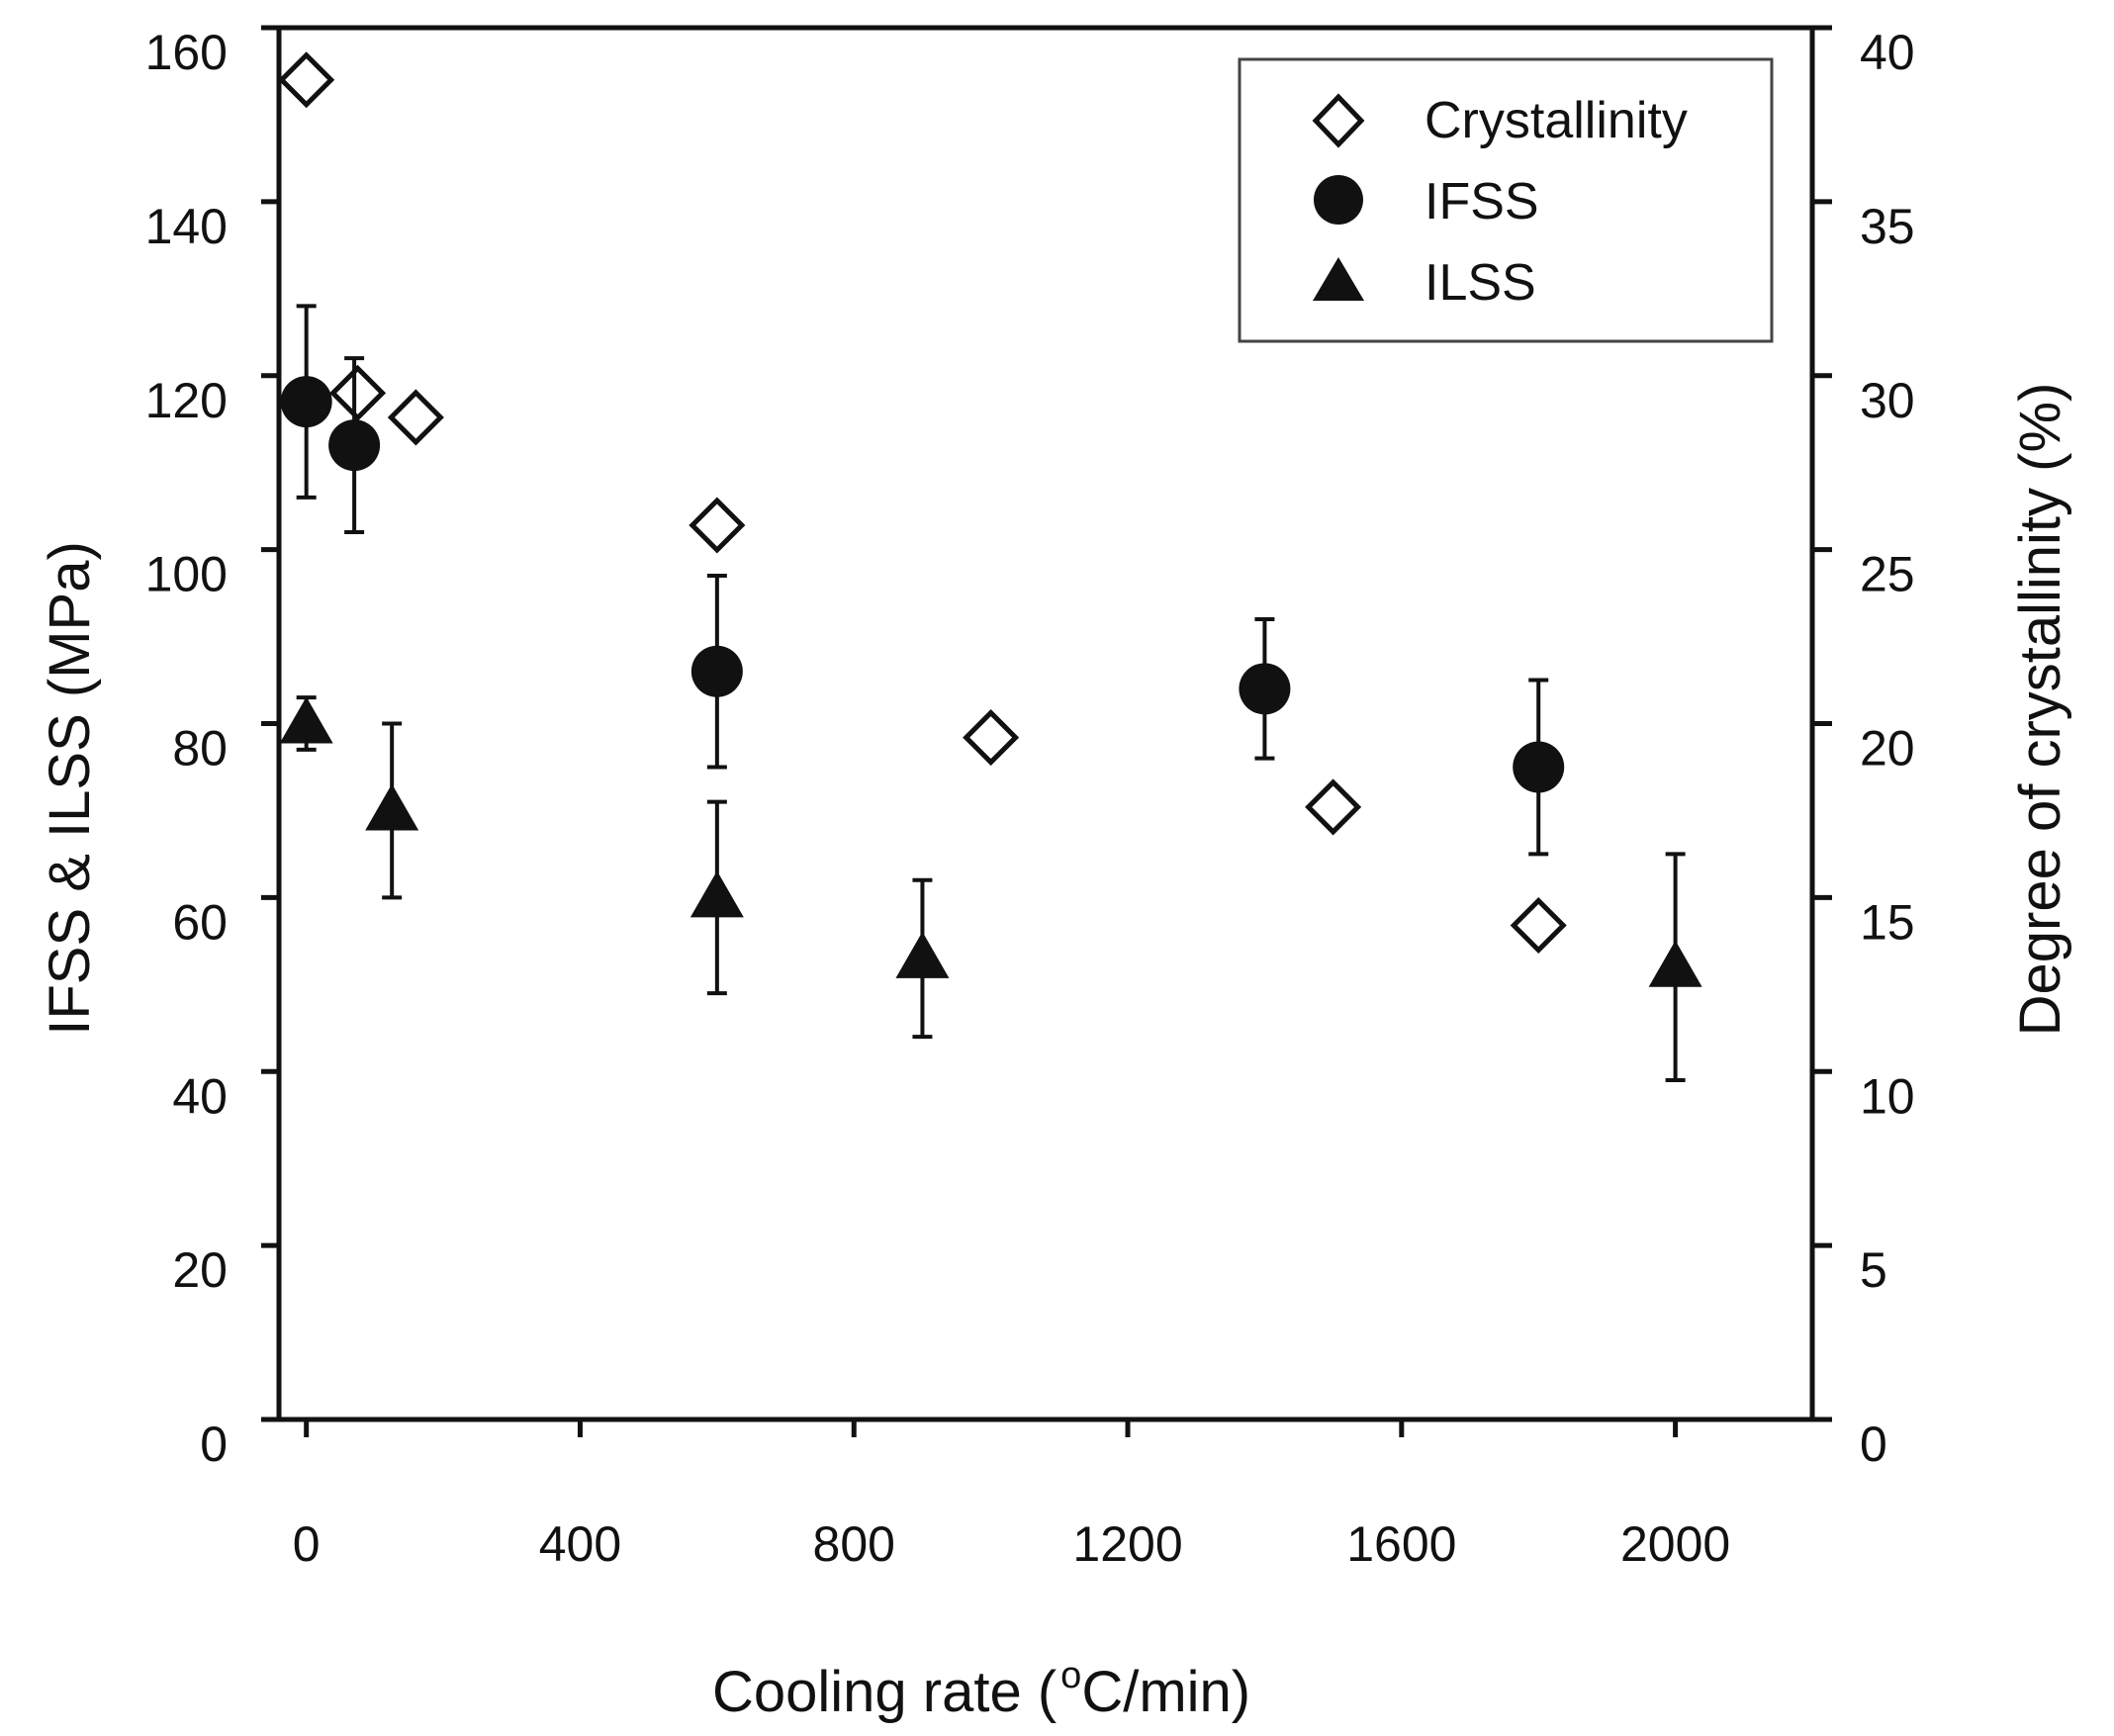 This screenshot has width=2114, height=1736. I want to click on legend-diamond-icon, so click(1338, 120).